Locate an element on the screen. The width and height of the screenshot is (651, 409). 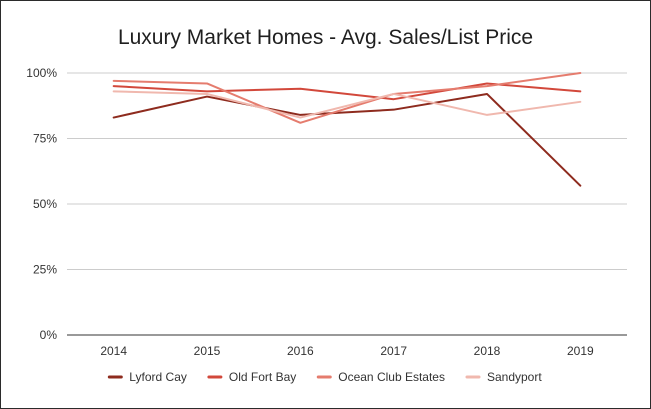
legend-item: Old Fort Bay is located at coordinates (251, 377).